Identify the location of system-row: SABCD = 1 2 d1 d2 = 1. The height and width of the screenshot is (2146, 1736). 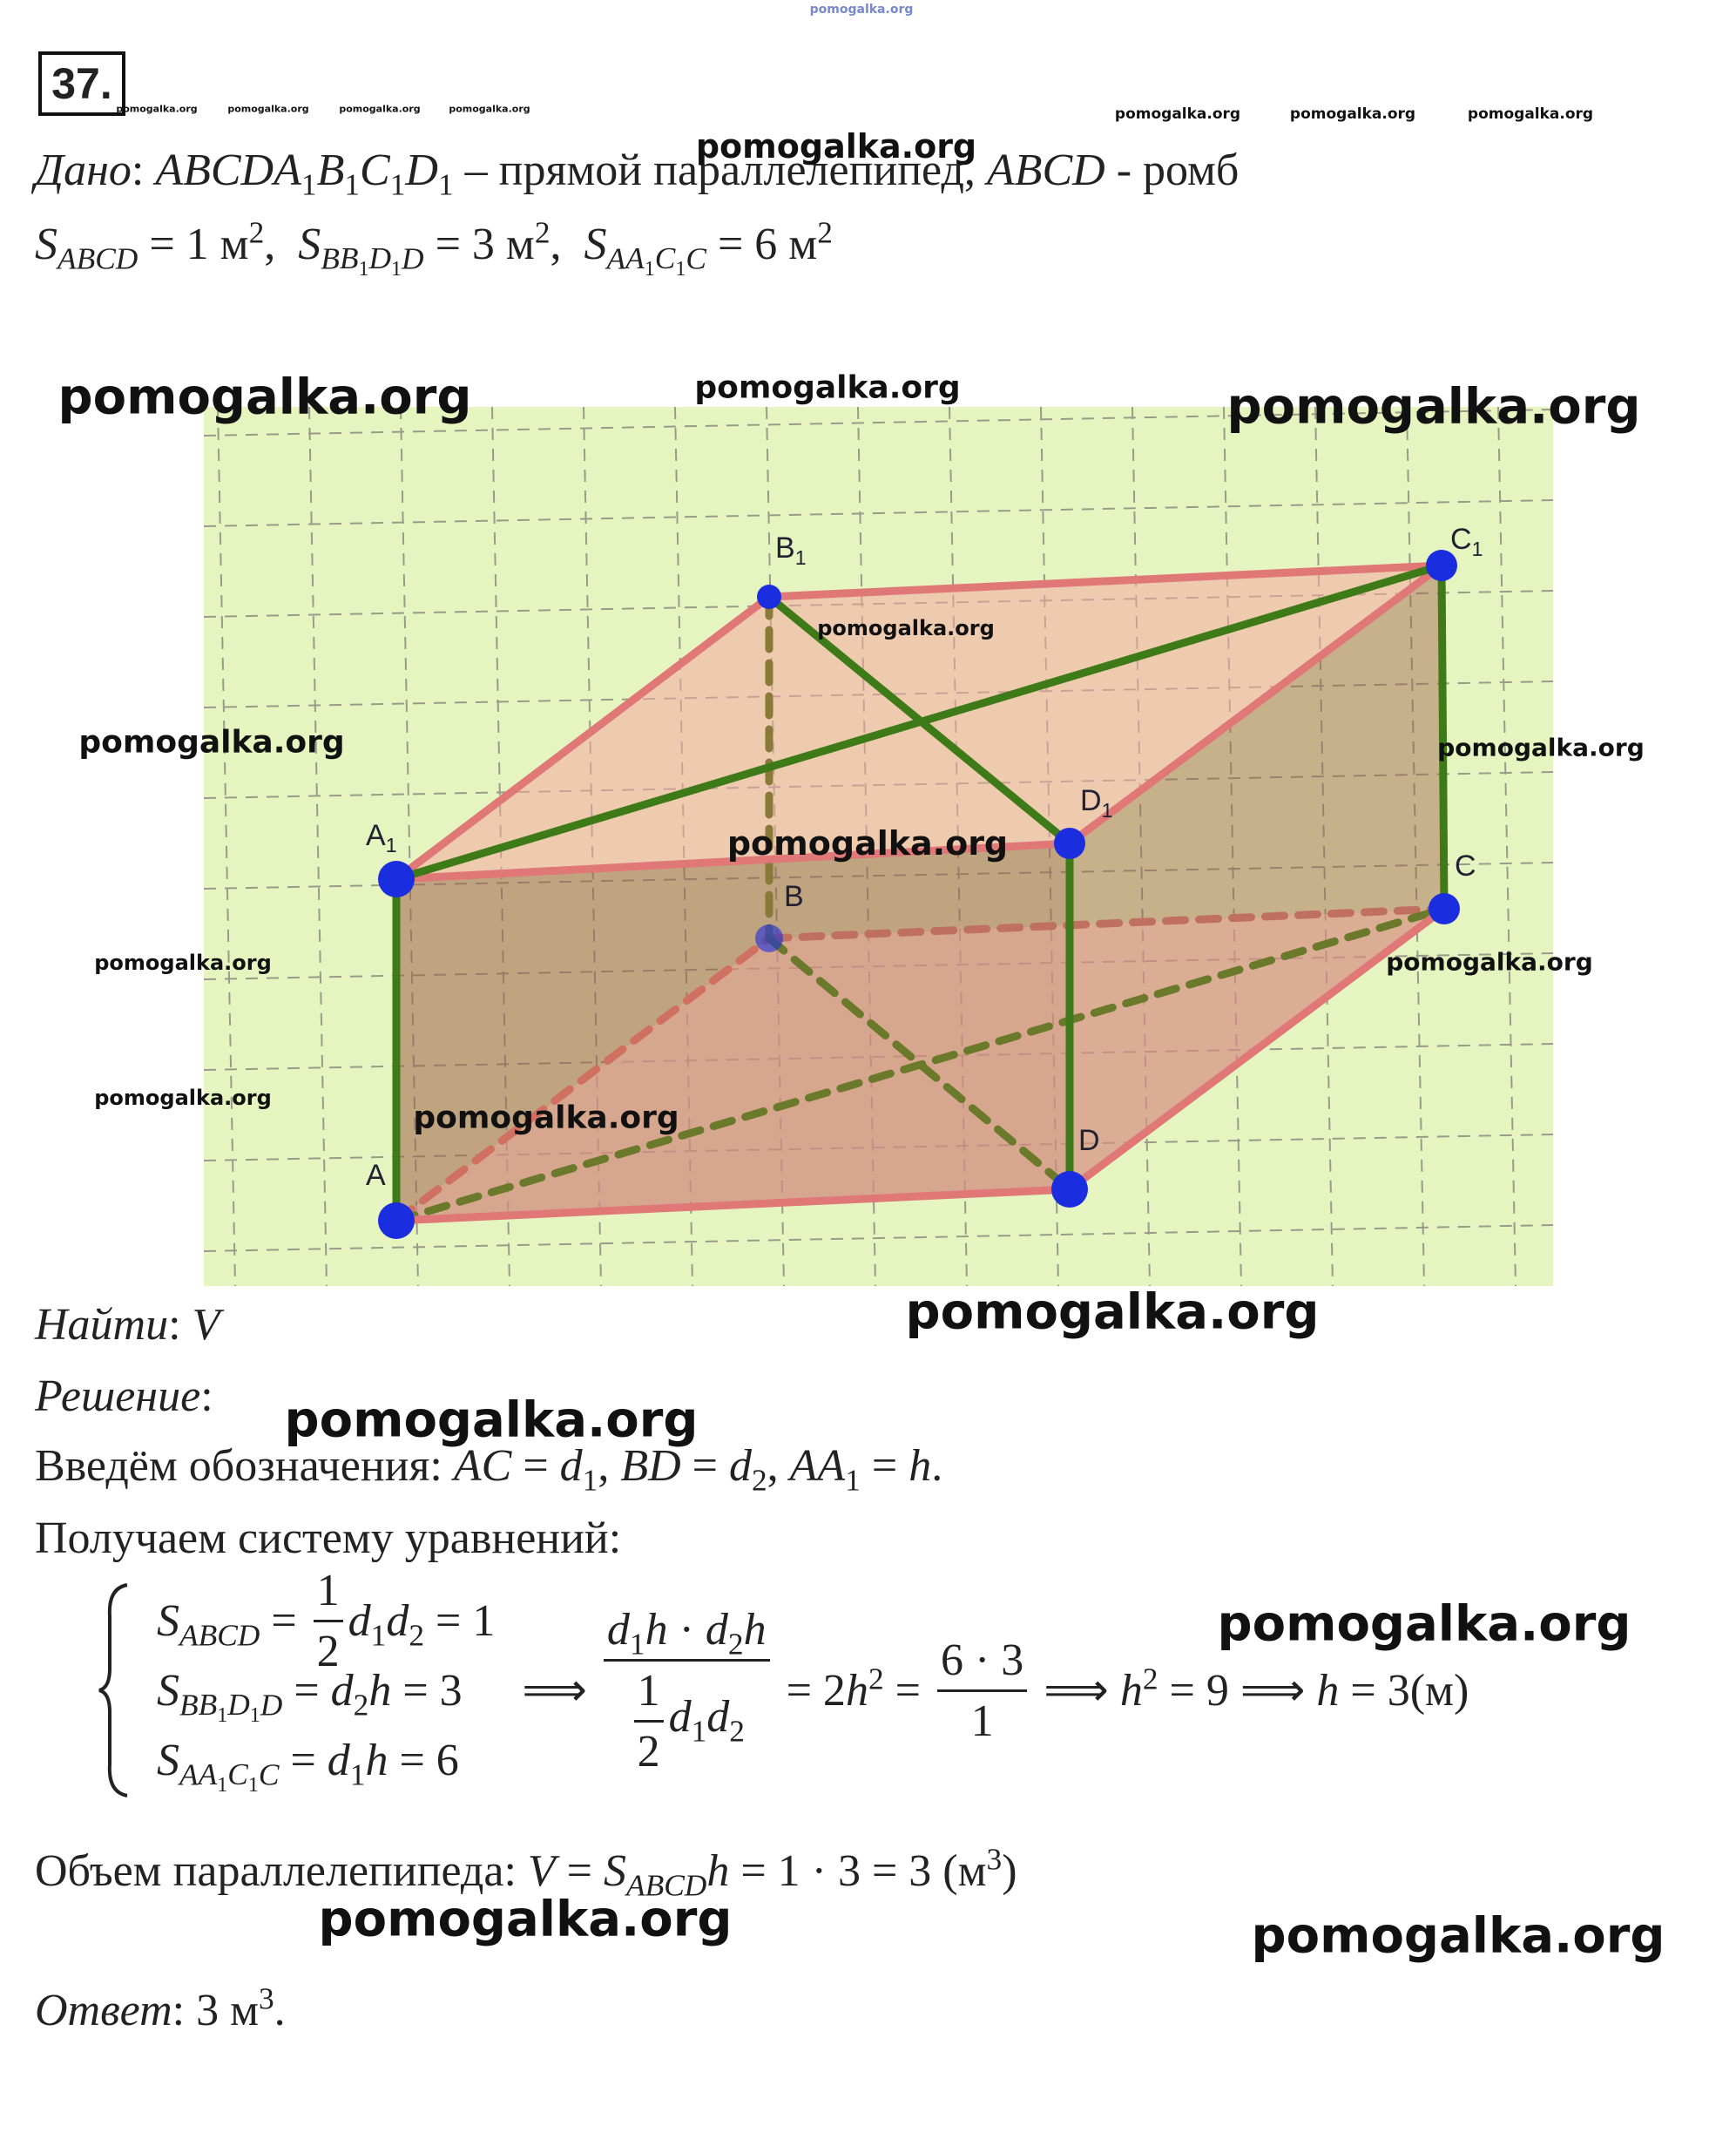
(326, 1621).